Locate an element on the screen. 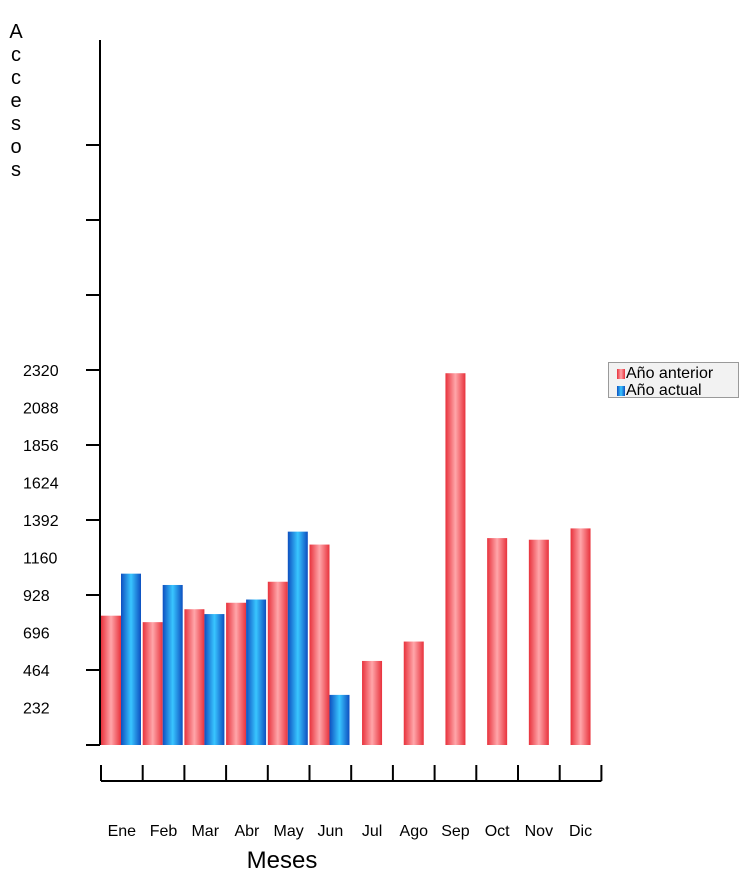  bar-anterior-ago is located at coordinates (413, 693).